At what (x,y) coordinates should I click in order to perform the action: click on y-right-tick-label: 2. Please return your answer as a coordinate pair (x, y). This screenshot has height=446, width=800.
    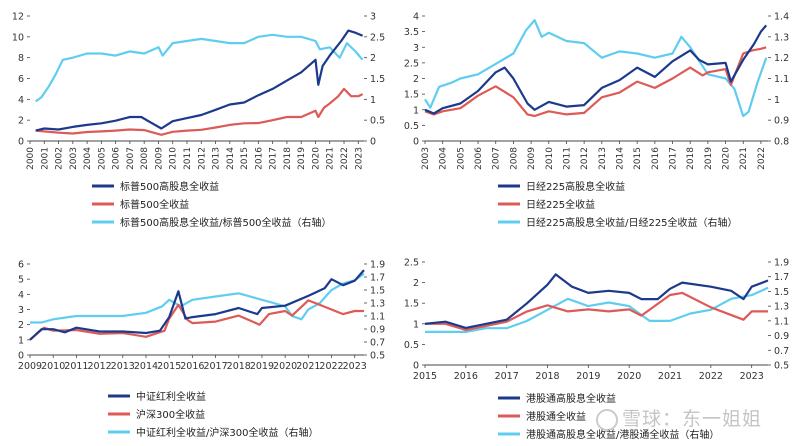
    Looking at the image, I should click on (373, 58).